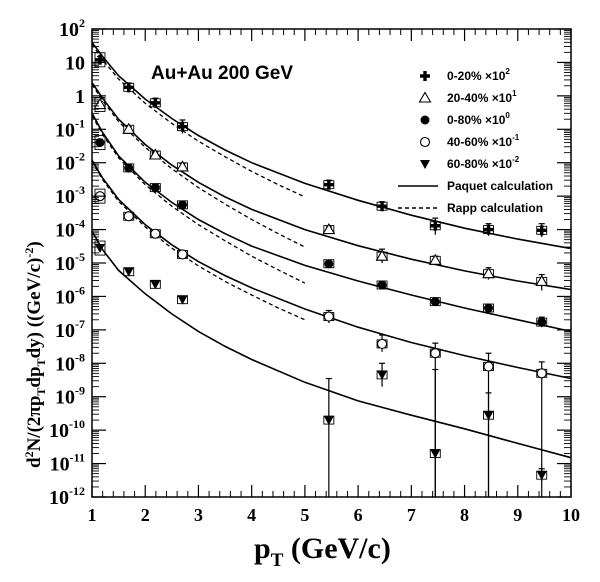 This screenshot has width=600, height=582. What do you see at coordinates (483, 141) in the screenshot?
I see `legend-label: 40-60% ×10-1` at bounding box center [483, 141].